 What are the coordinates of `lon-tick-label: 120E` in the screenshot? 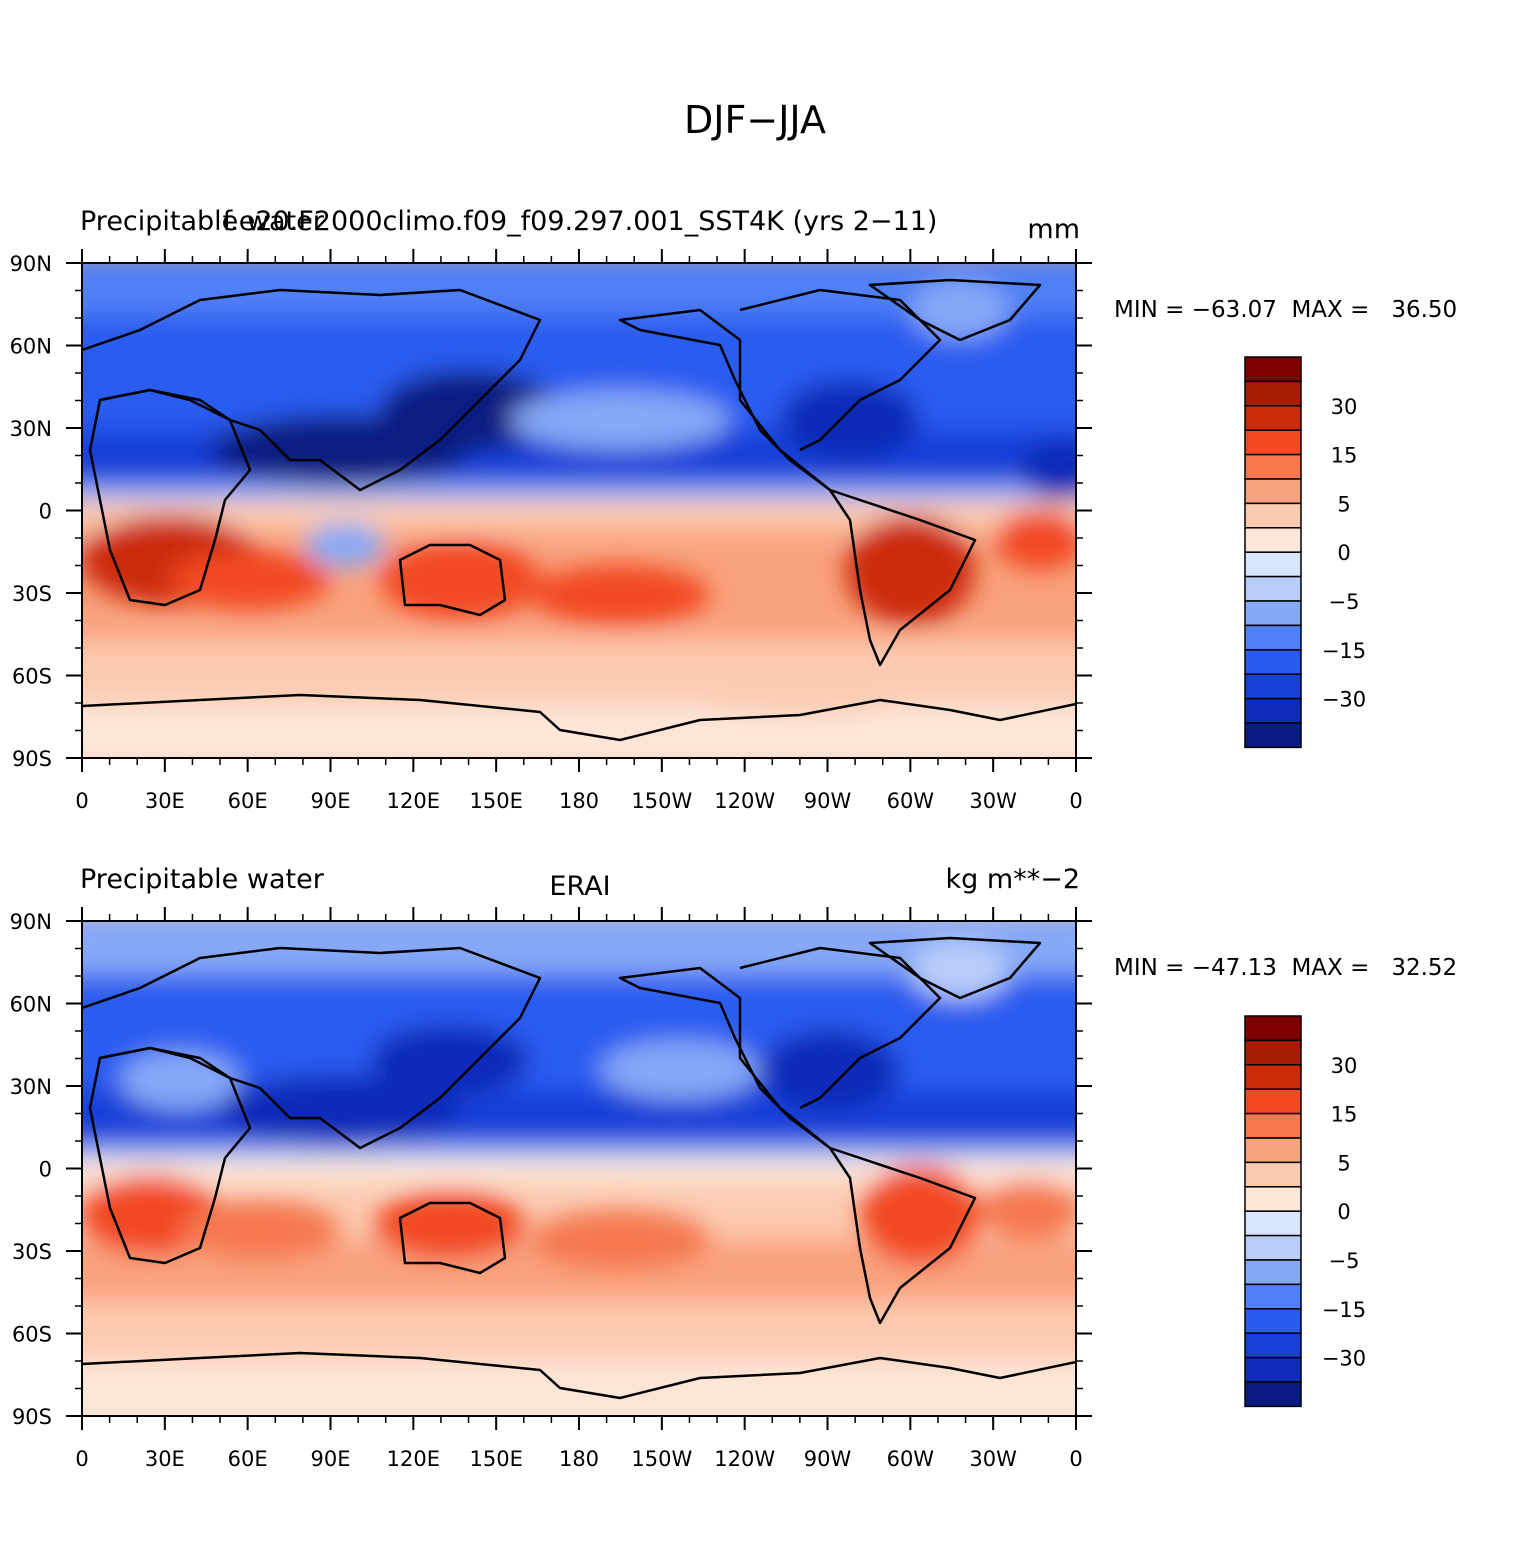 It's located at (413, 1459).